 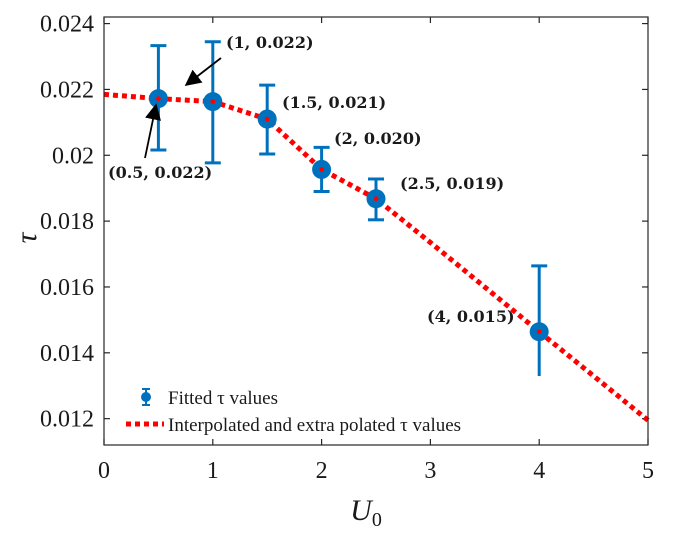 What do you see at coordinates (362, 510) in the screenshot?
I see `x-axis-label-main: U` at bounding box center [362, 510].